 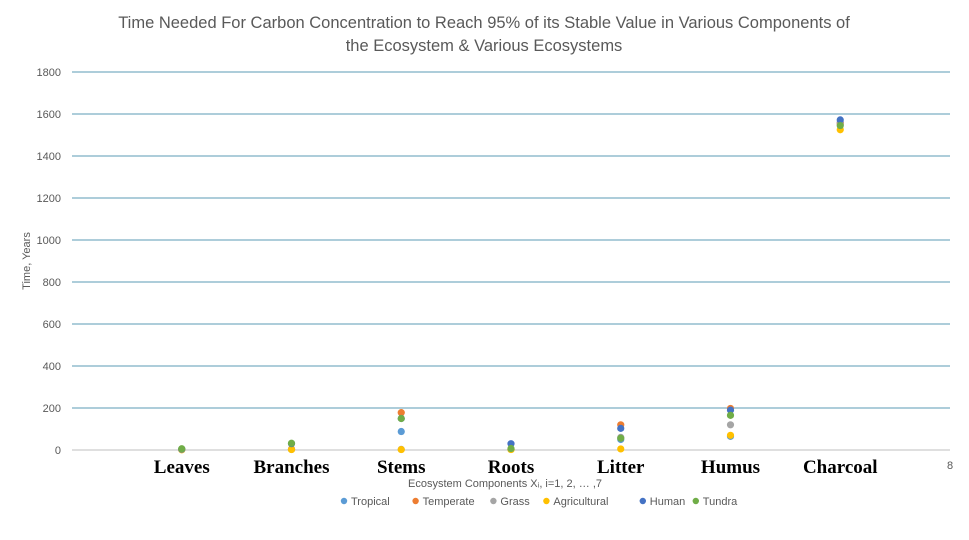 I want to click on legend-item-agricultural: Agricultural, so click(x=575, y=502).